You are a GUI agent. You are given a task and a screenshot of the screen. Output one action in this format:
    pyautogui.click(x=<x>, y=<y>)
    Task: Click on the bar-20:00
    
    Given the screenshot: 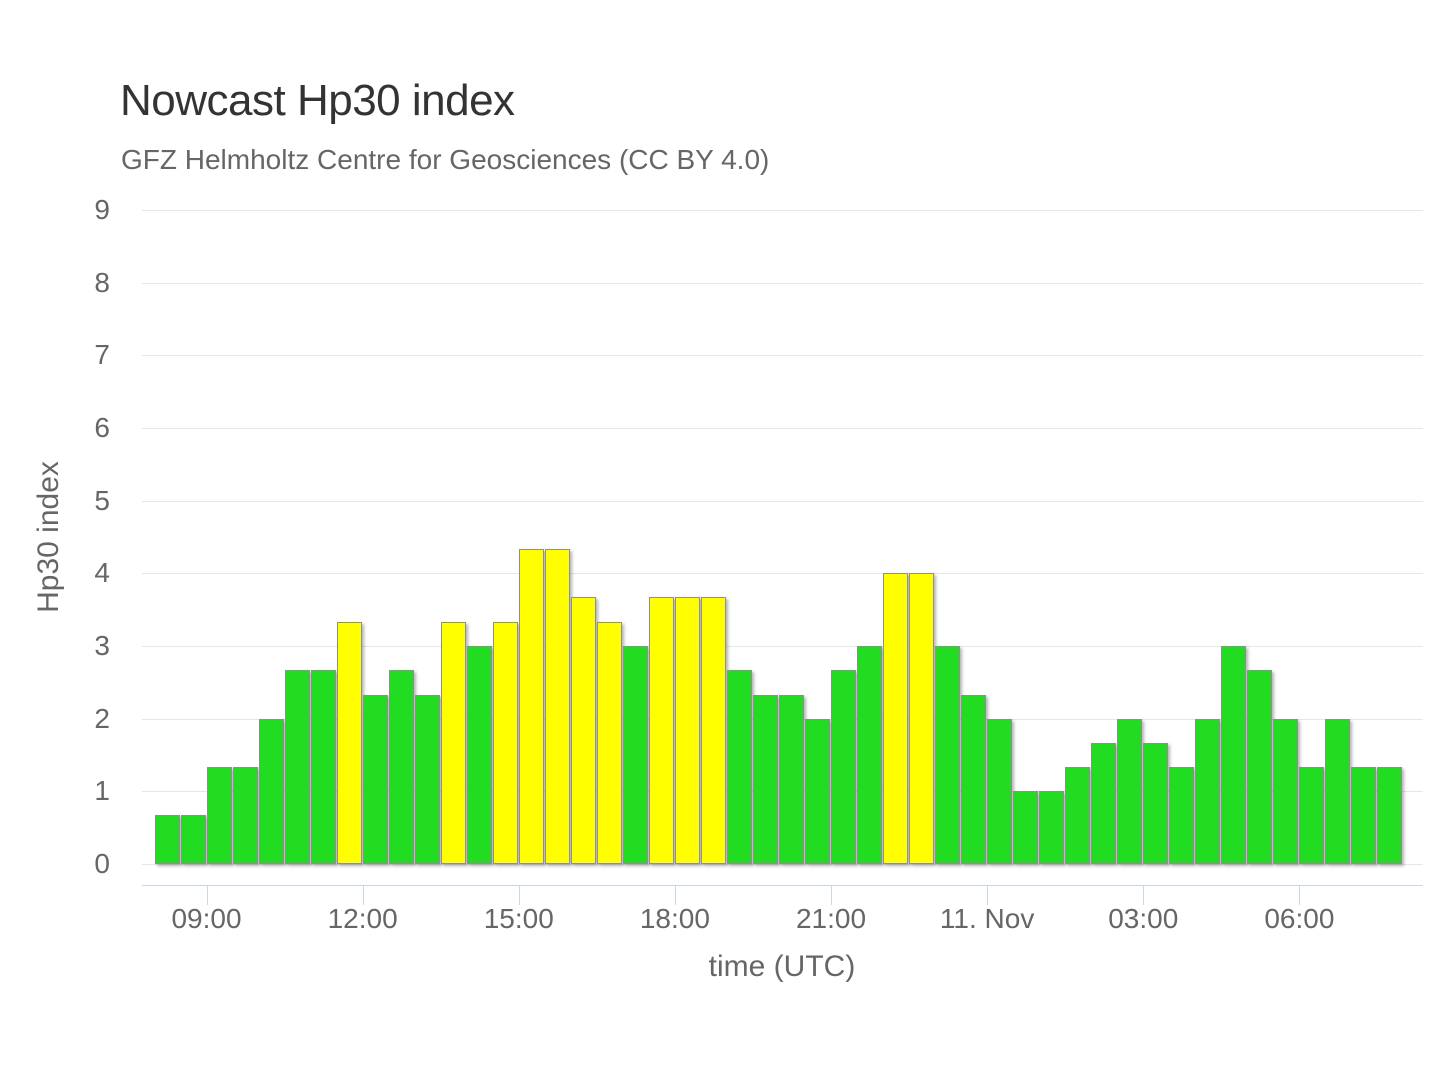 What is the action you would take?
    pyautogui.click(x=791, y=779)
    